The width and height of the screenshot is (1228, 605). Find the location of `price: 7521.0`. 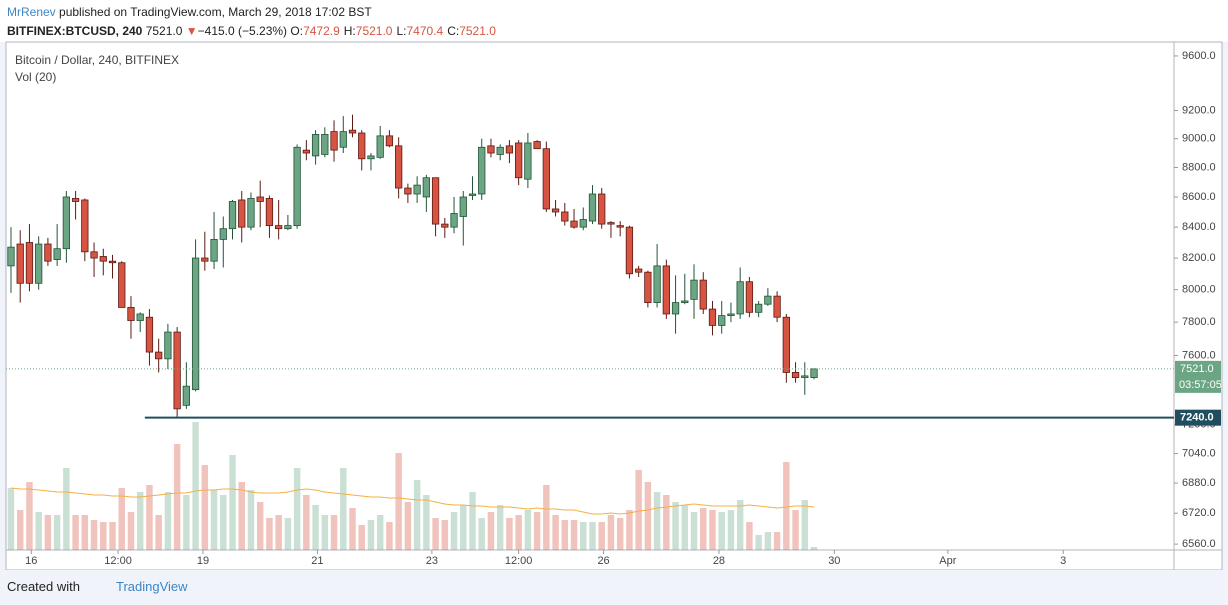

price: 7521.0 is located at coordinates (164, 31).